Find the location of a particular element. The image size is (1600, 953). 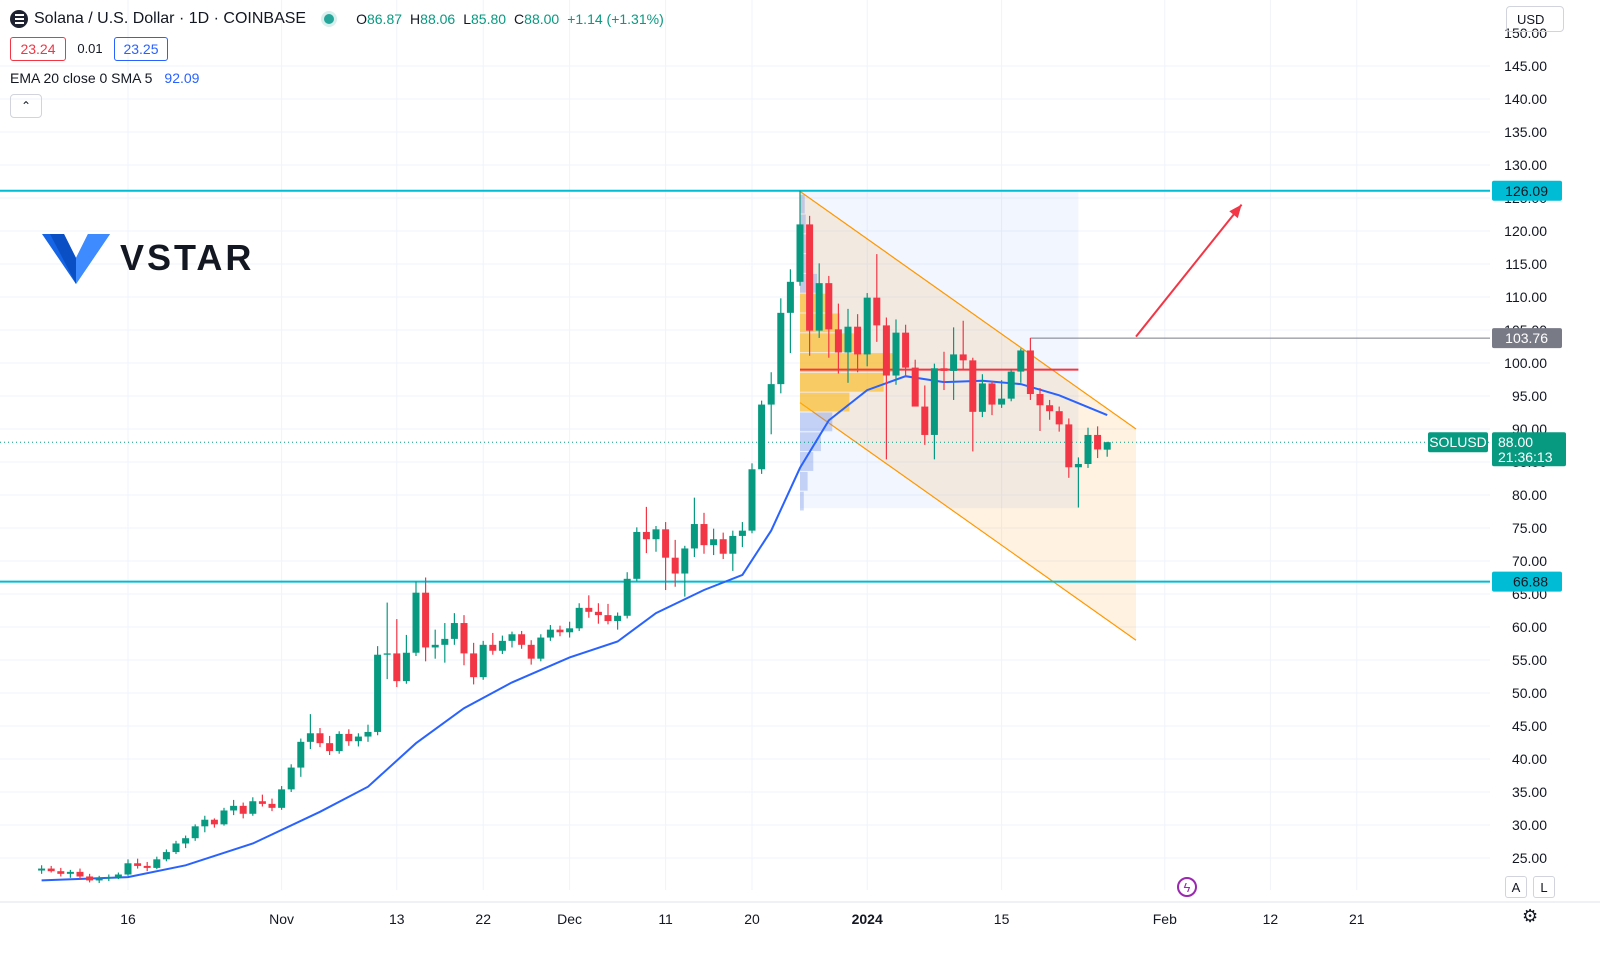

level-price-label: 126.09 is located at coordinates (1526, 191).